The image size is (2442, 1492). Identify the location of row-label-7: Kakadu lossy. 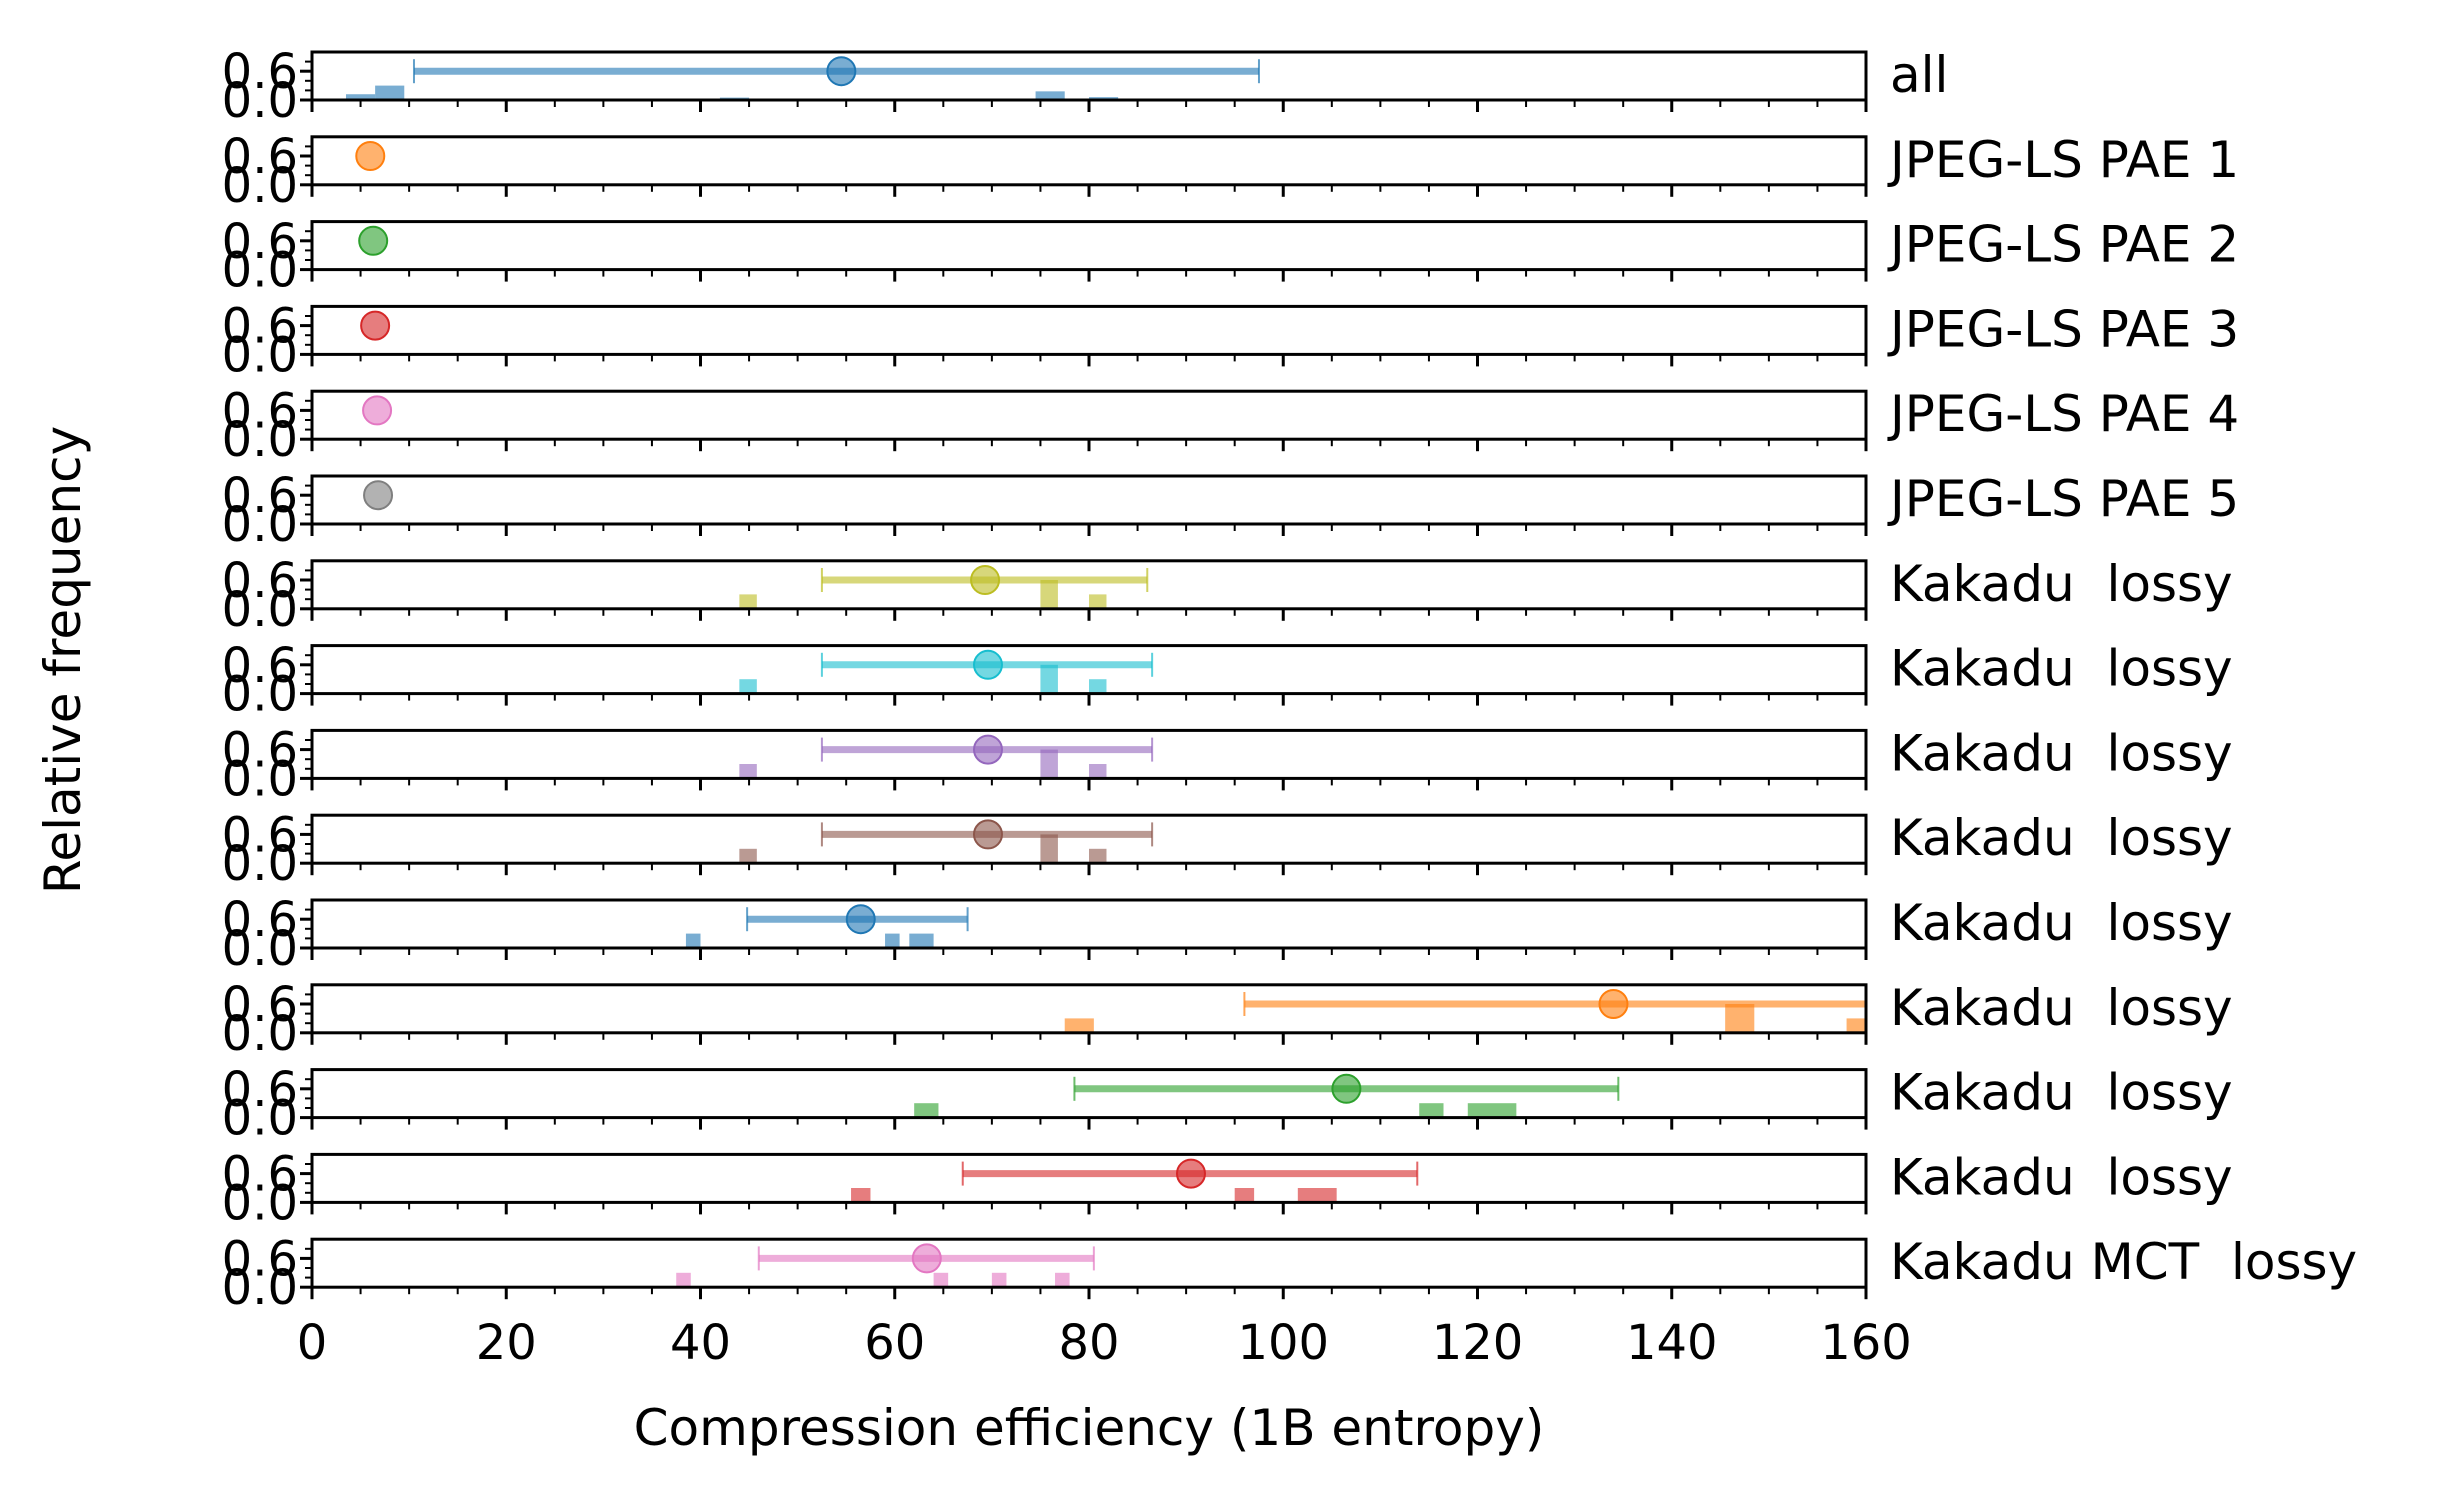
(2061, 669).